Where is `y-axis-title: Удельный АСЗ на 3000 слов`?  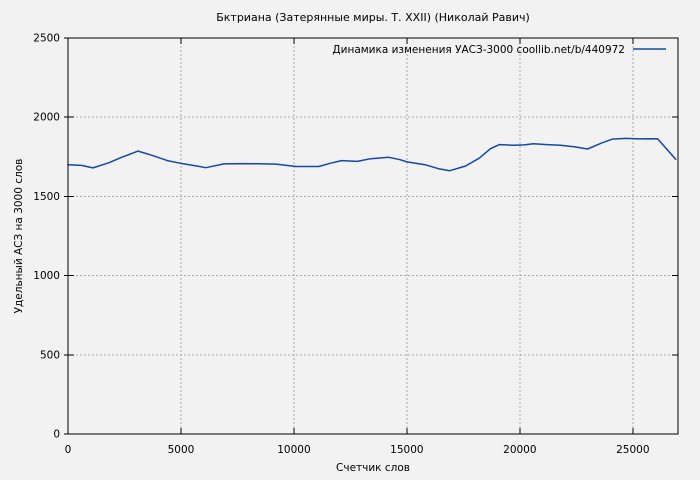
y-axis-title: Удельный АСЗ на 3000 слов is located at coordinates (19, 236).